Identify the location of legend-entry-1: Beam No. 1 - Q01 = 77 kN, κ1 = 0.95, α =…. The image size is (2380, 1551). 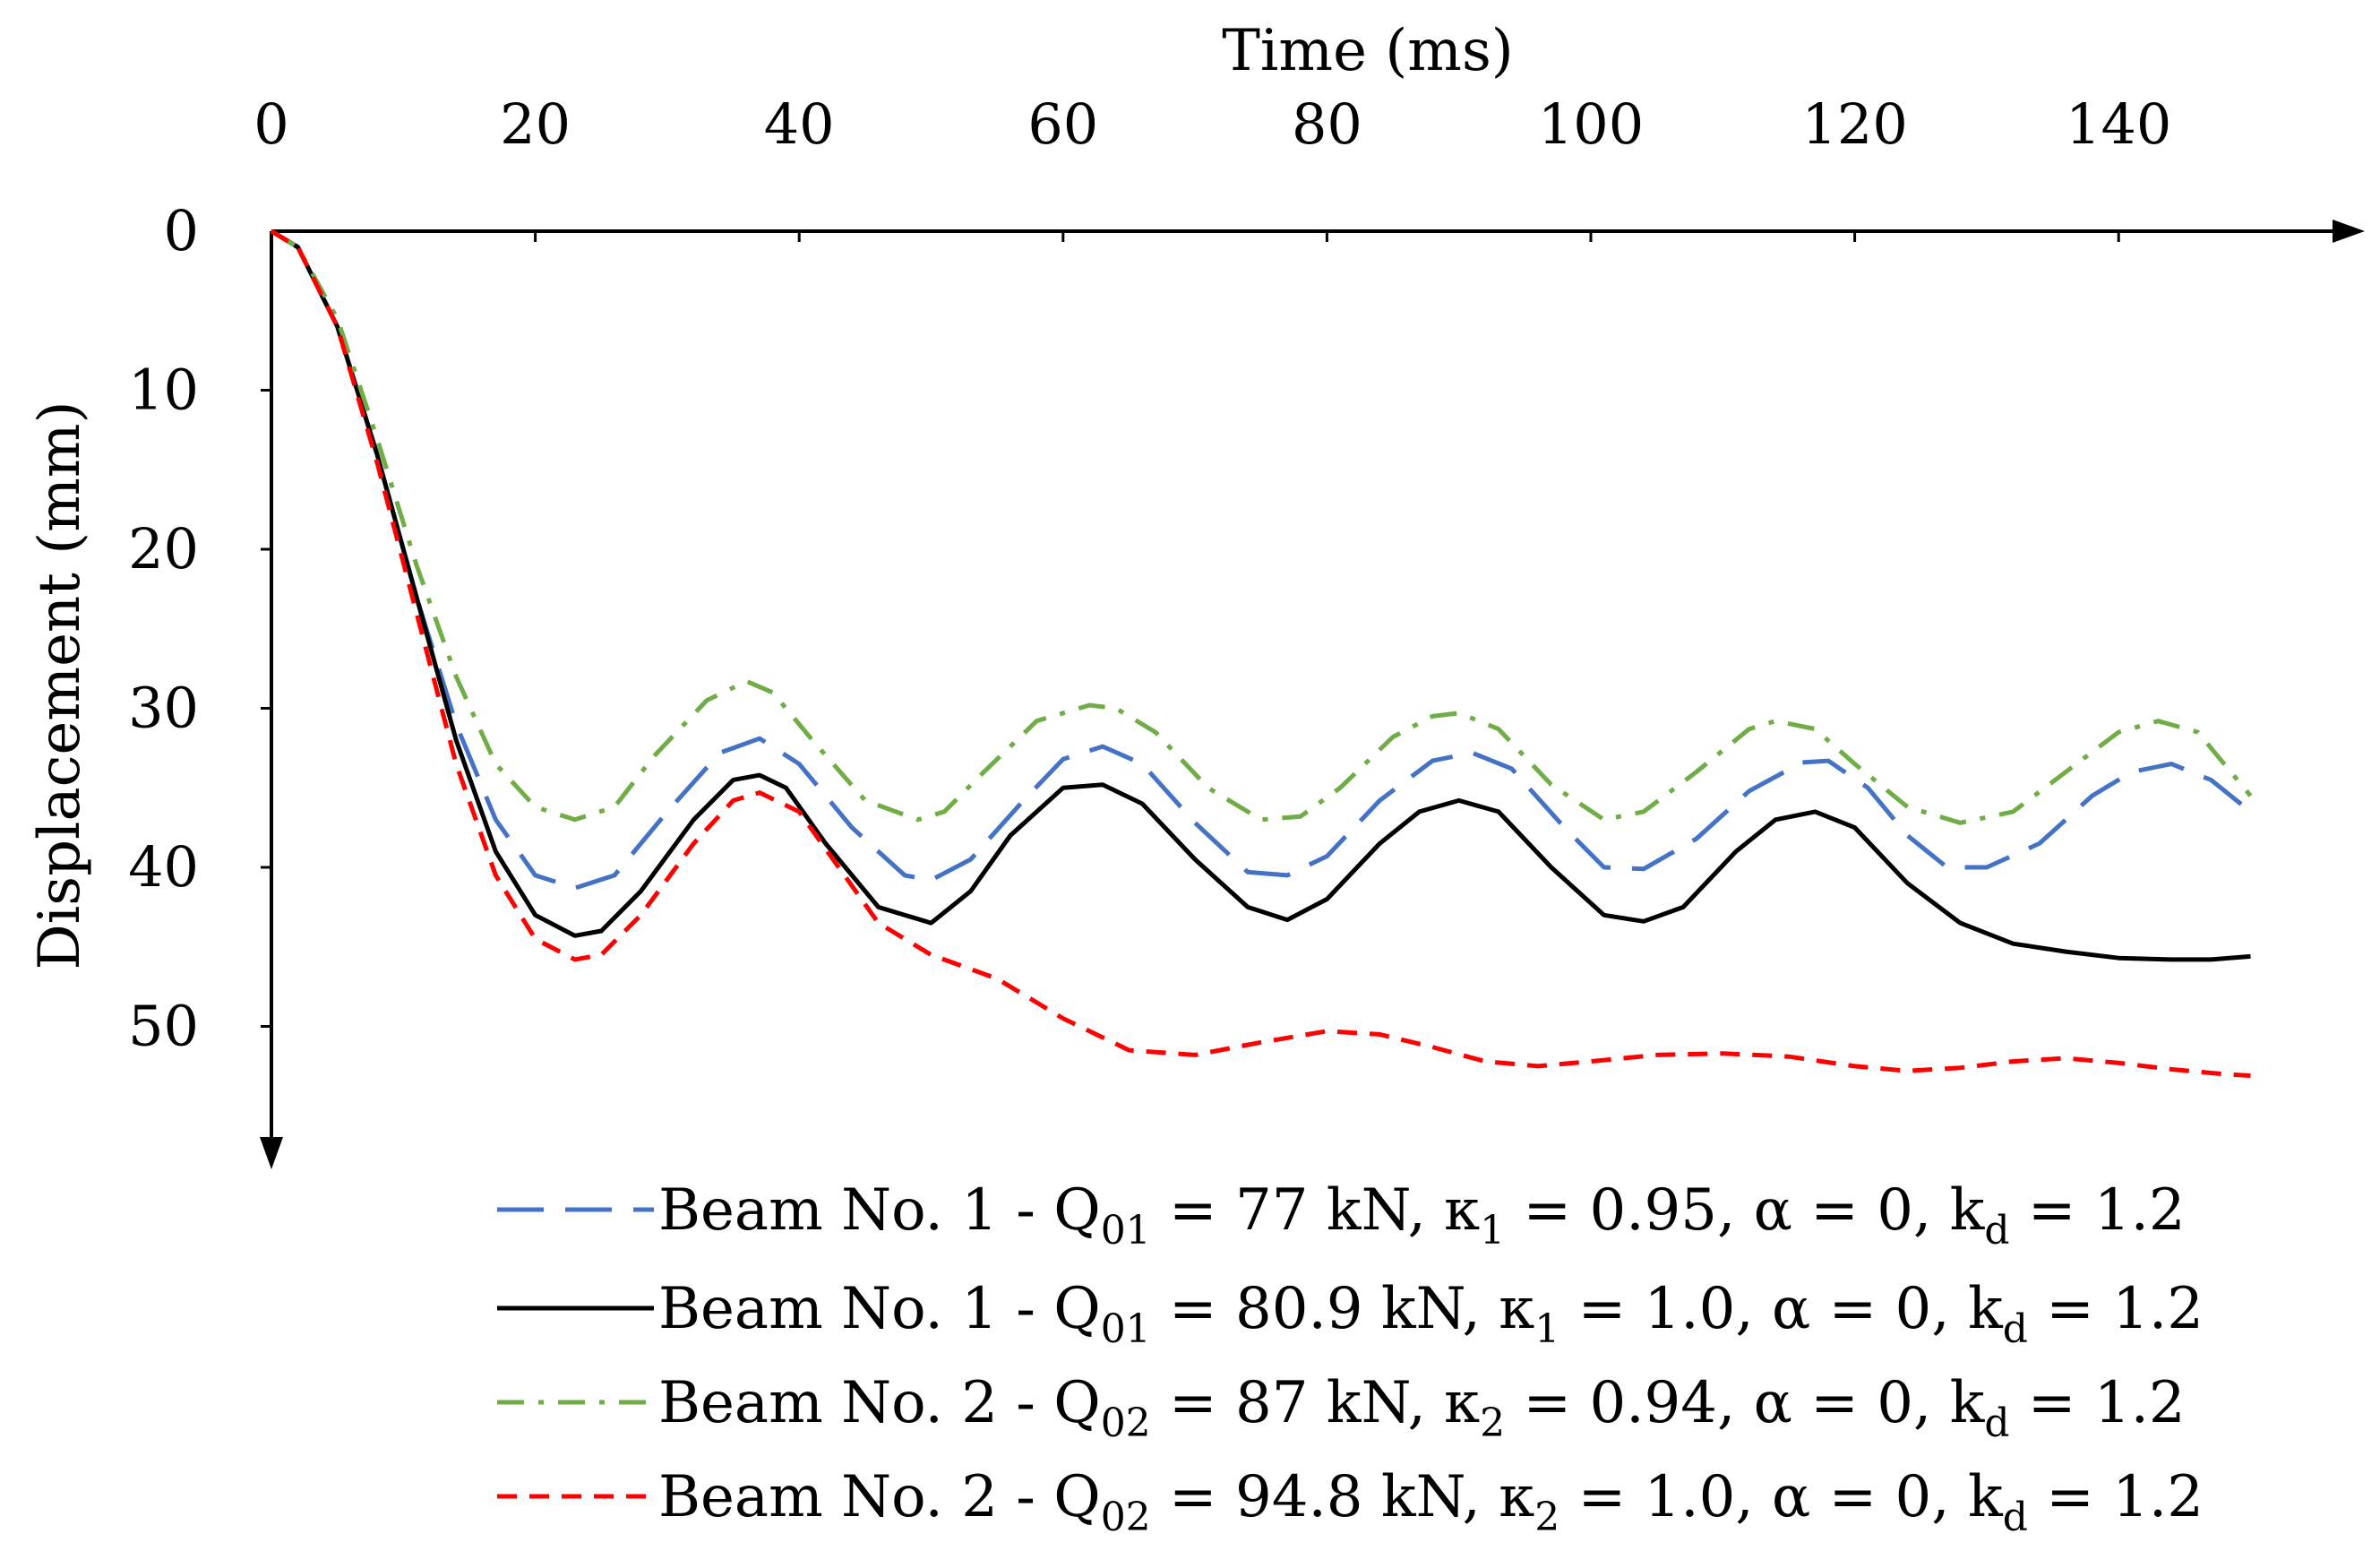
(1422, 1215).